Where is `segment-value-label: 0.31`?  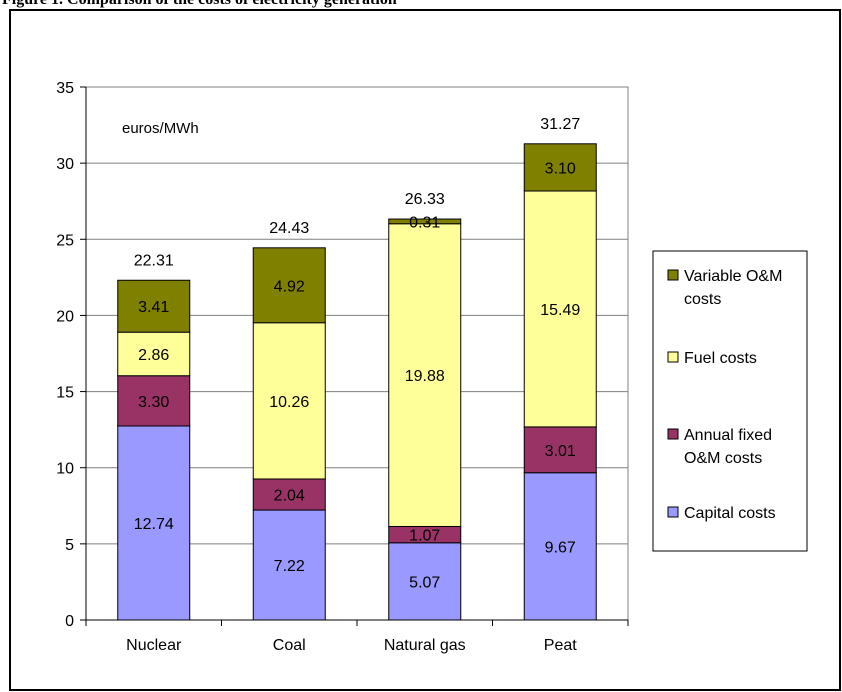 segment-value-label: 0.31 is located at coordinates (424, 222).